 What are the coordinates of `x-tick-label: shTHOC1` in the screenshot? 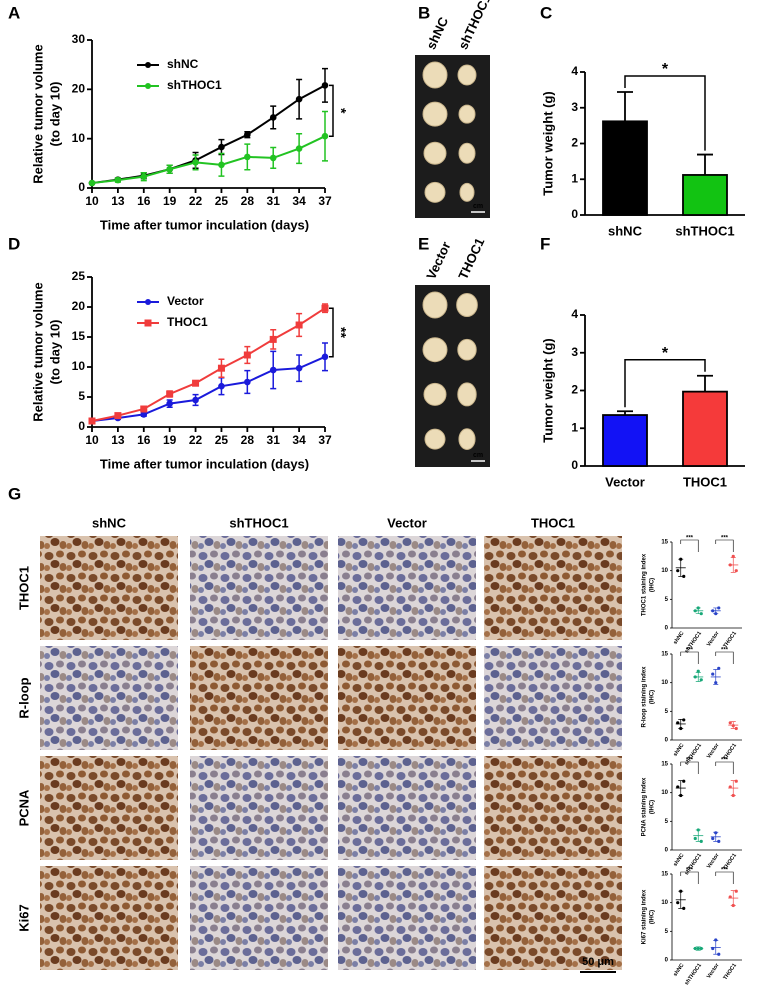 It's located at (704, 230).